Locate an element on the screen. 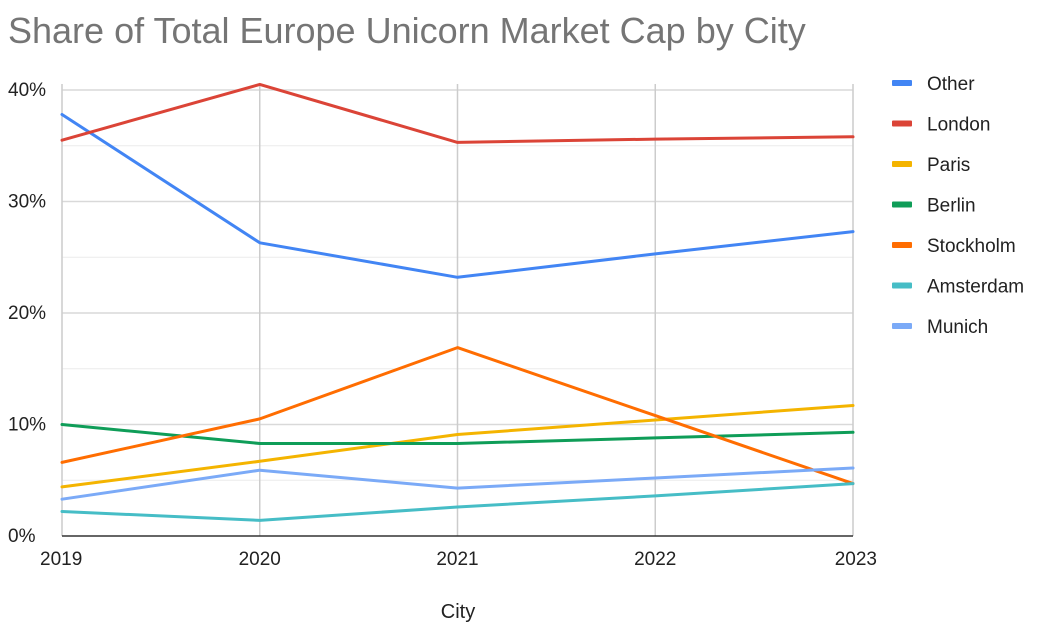 The image size is (1045, 635). legend-label-stockholm: Stockholm is located at coordinates (971, 246).